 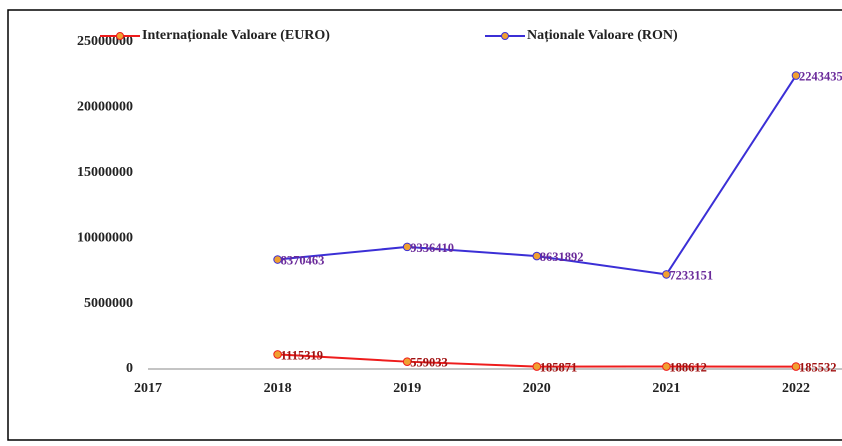 What do you see at coordinates (129, 368) in the screenshot?
I see `y-tick-label: 0` at bounding box center [129, 368].